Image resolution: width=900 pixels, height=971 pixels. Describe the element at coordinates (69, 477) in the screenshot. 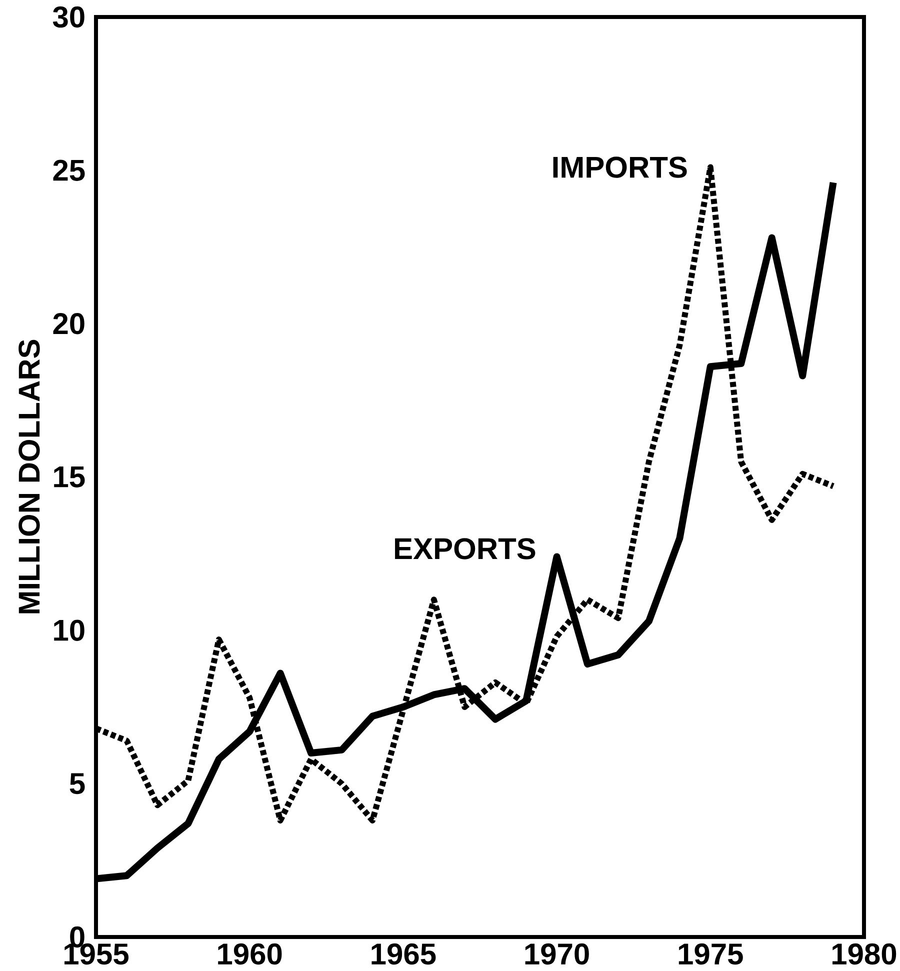

I see `y-tick-label: 15` at that location.